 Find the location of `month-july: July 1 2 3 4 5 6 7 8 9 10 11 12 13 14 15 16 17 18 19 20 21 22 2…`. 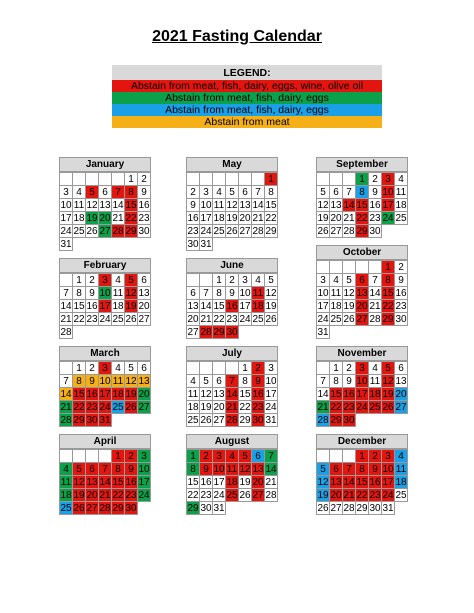

month-july: July 1 2 3 4 5 6 7 8 9 10 11 12 13 14 15 16 17 18 19 20 21 22 2… is located at coordinates (232, 386).